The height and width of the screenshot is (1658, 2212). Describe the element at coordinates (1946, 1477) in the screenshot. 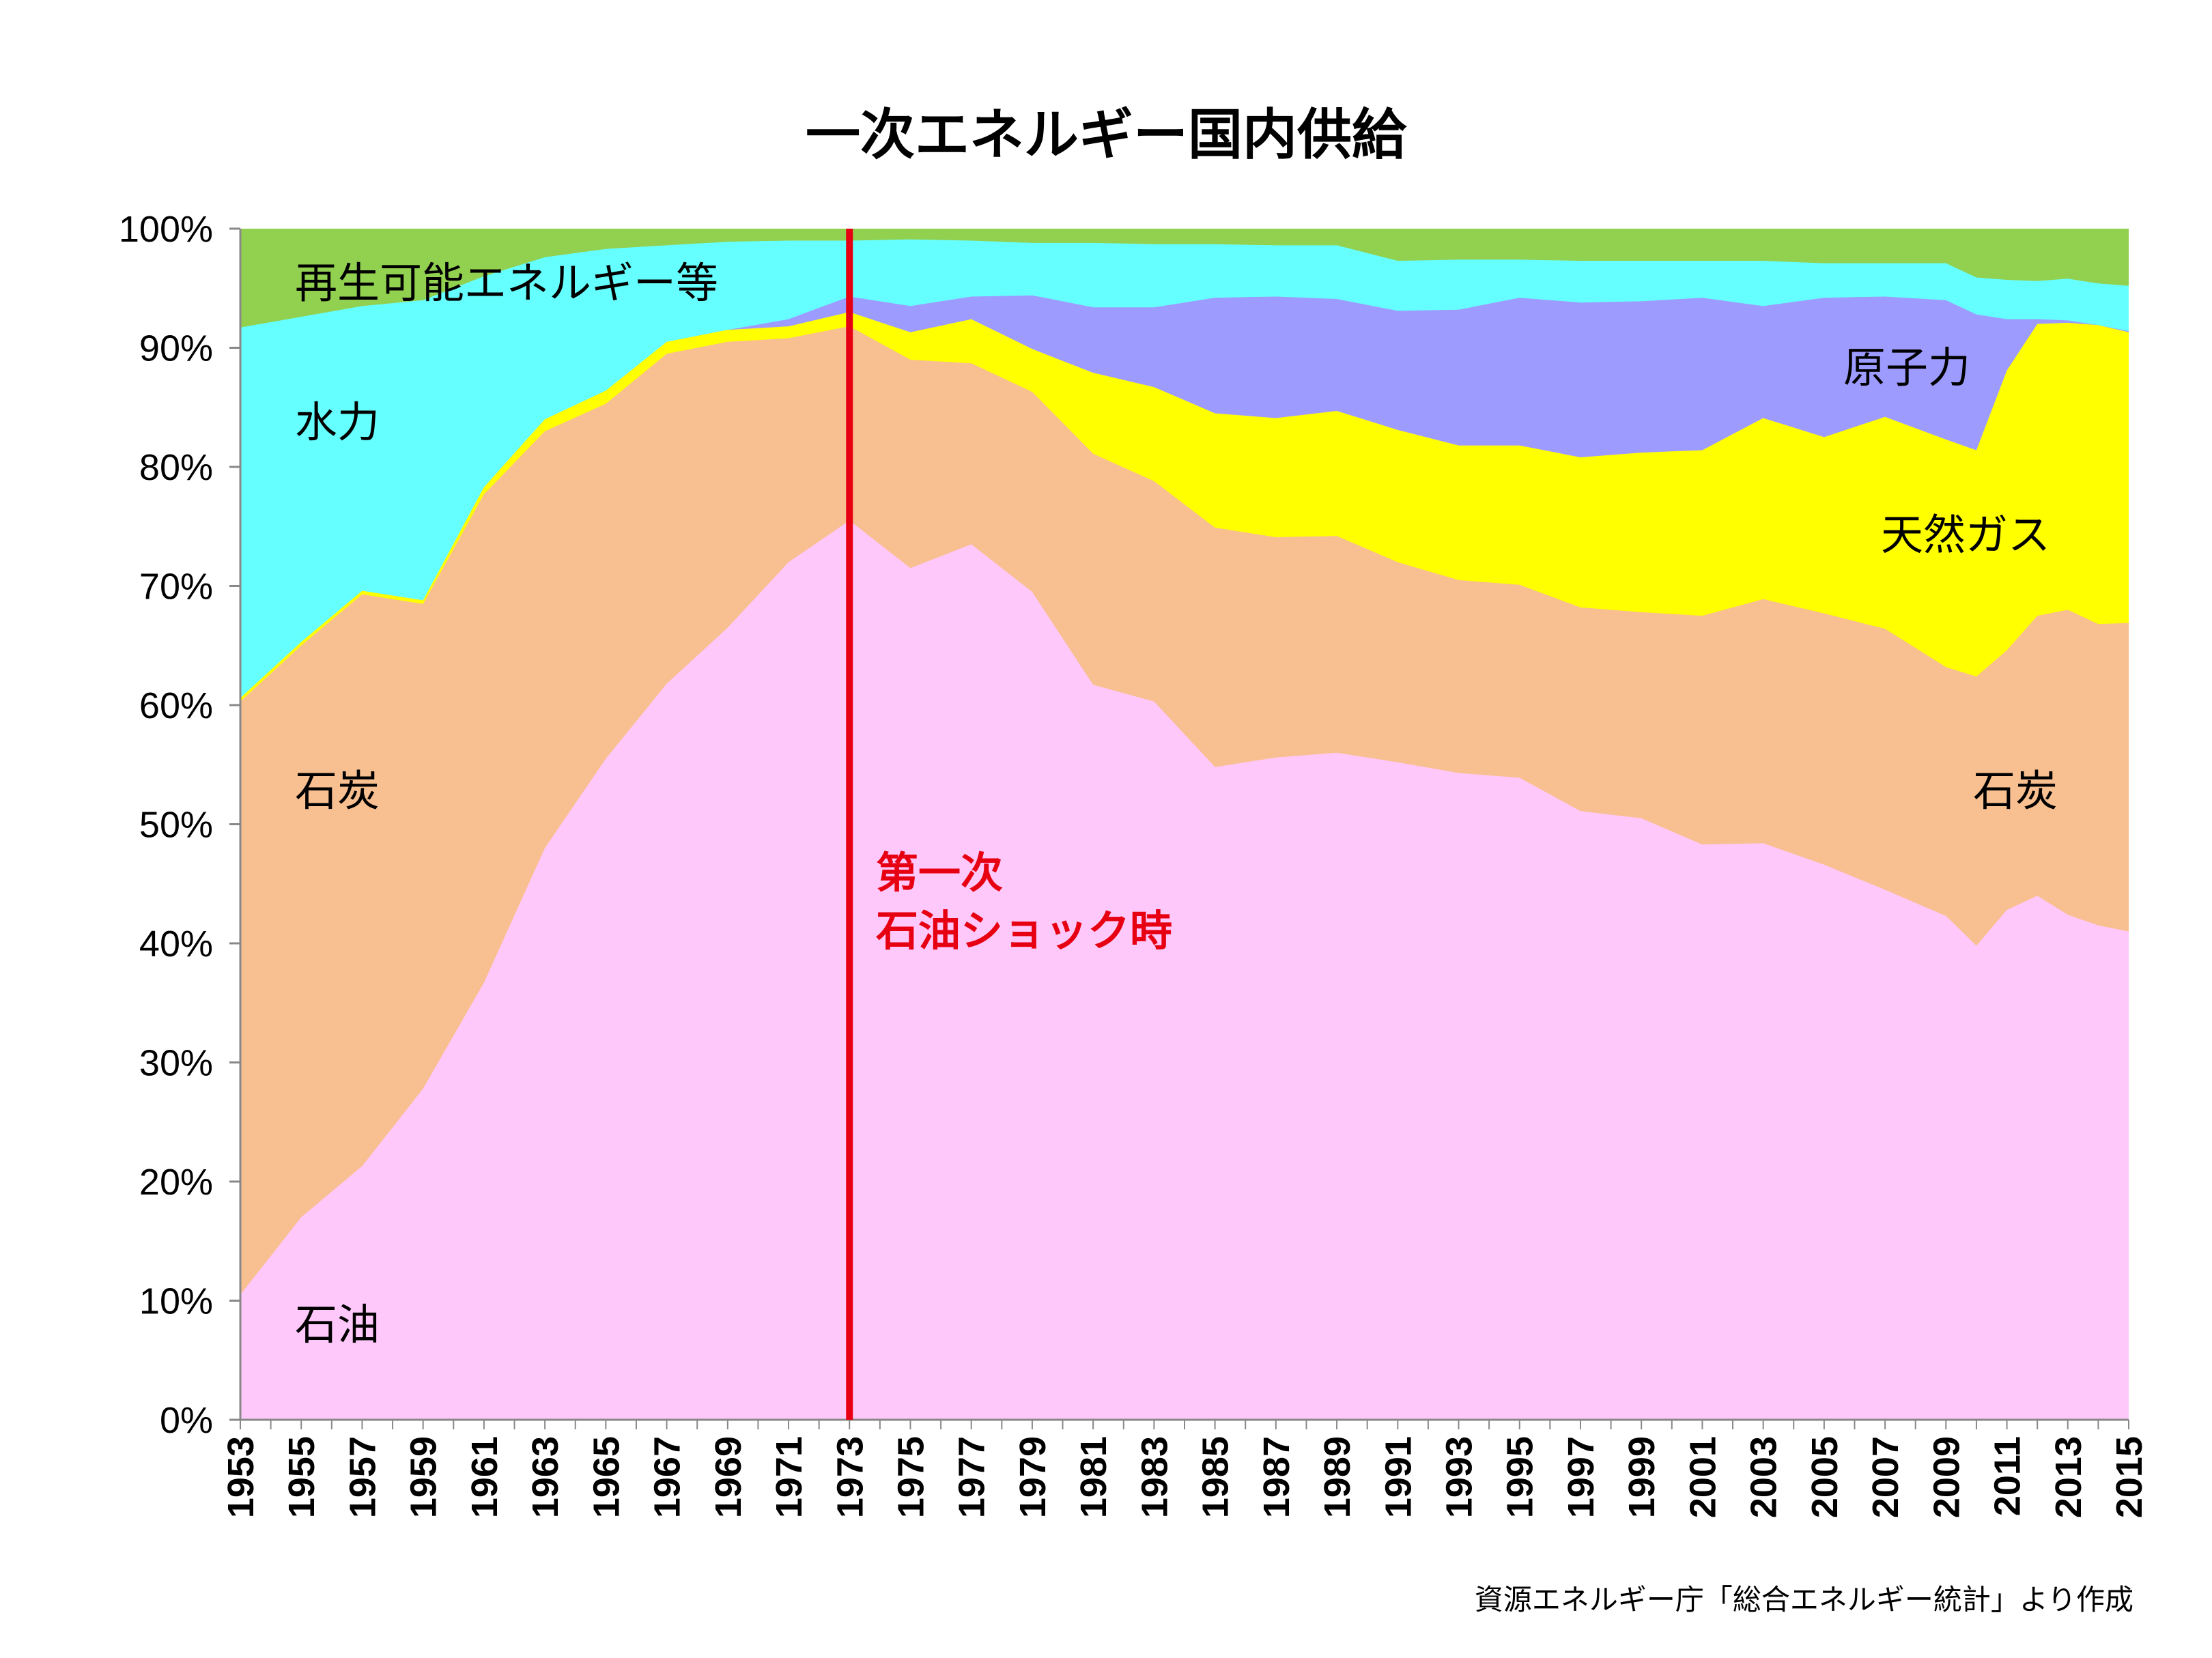

I see `x-tick-label: 2009` at that location.